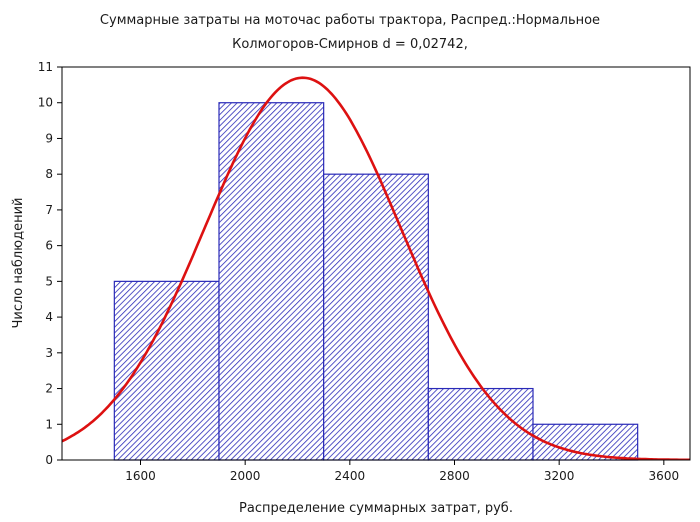  Describe the element at coordinates (49, 424) in the screenshot. I see `y-tick-label: 1` at that location.